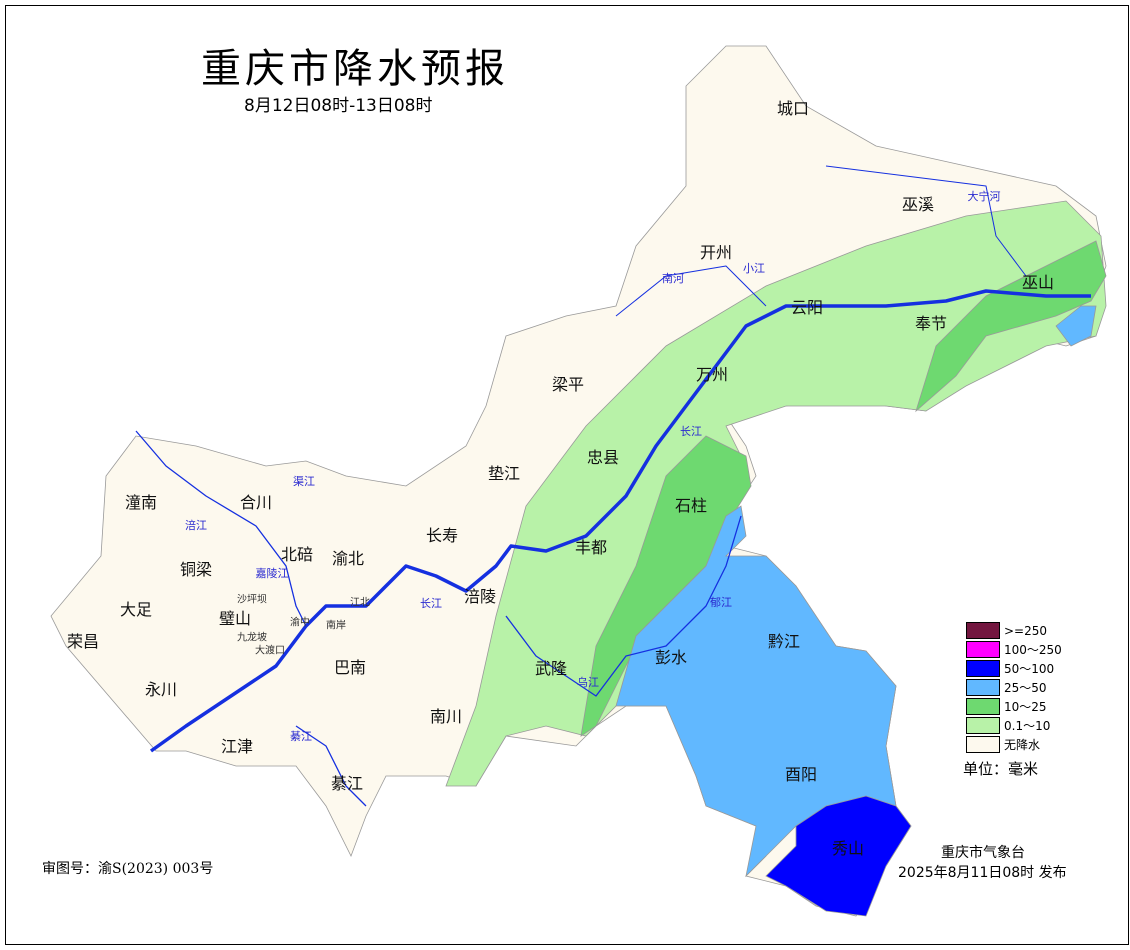 This screenshot has width=1130, height=950. Describe the element at coordinates (1025, 688) in the screenshot. I see `legend-label: 25～50` at that location.